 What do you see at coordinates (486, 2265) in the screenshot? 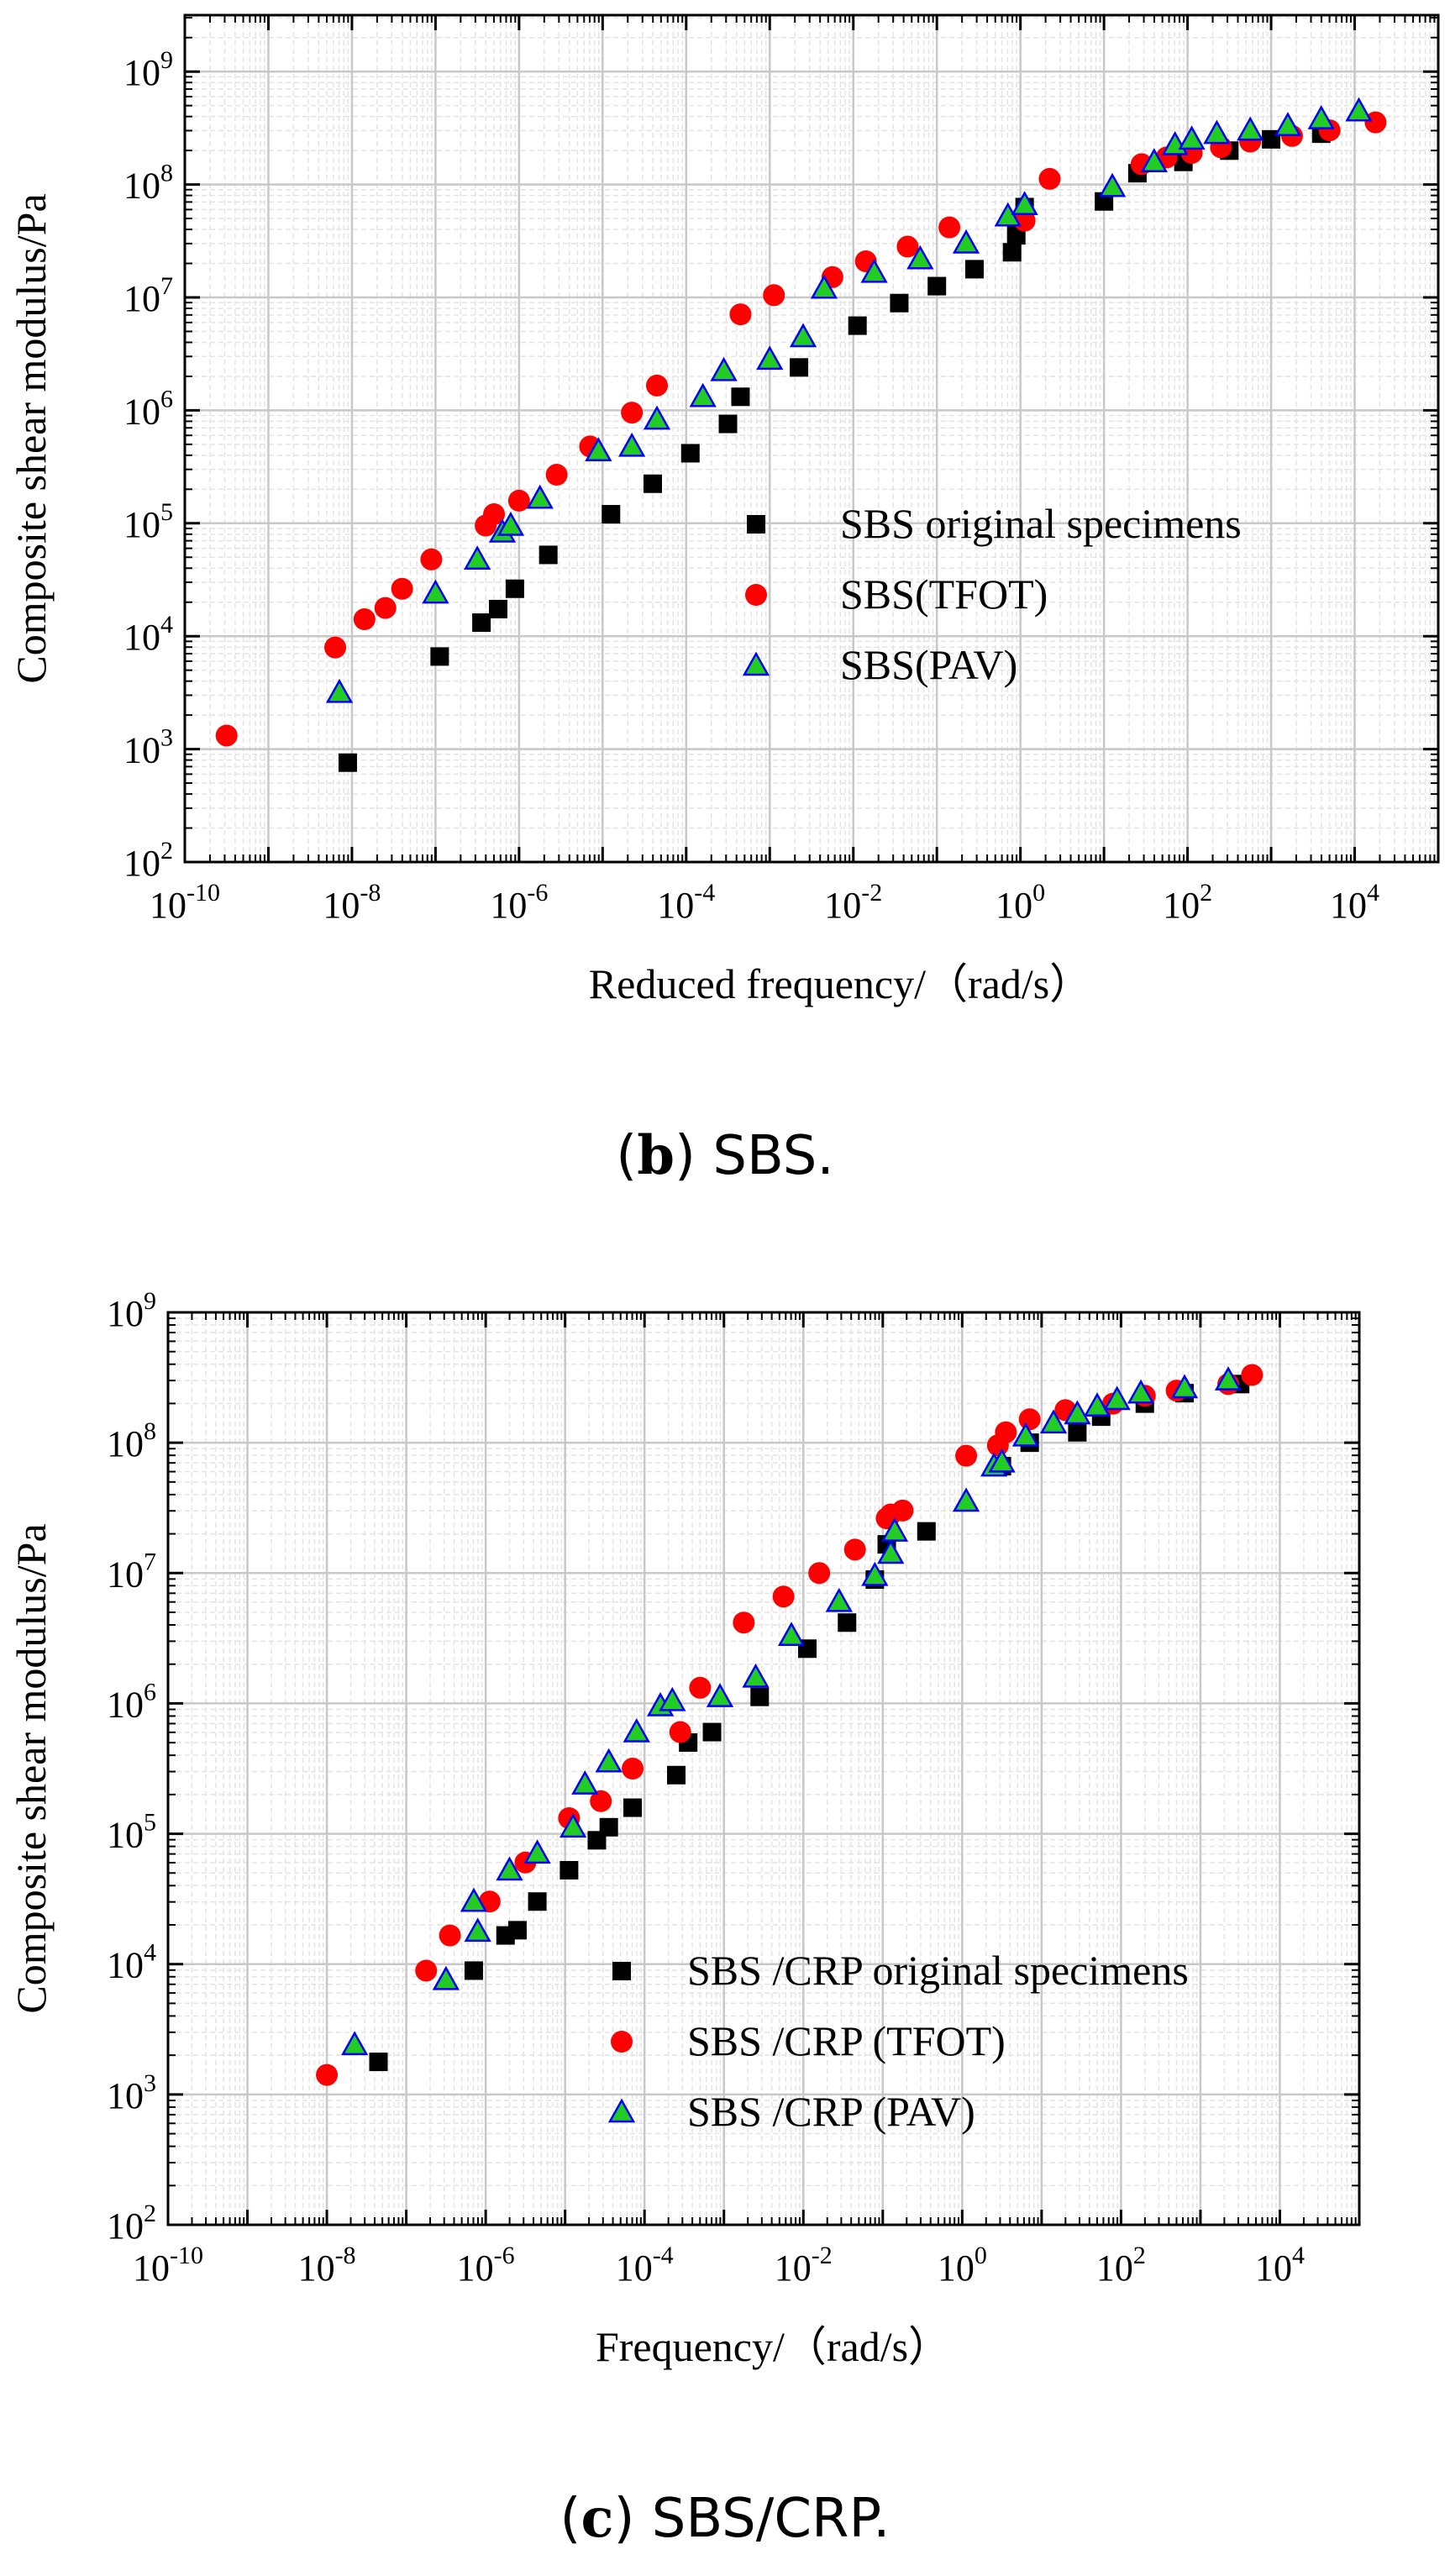
I see `x-tick-label: 10⁻⁶` at bounding box center [486, 2265].